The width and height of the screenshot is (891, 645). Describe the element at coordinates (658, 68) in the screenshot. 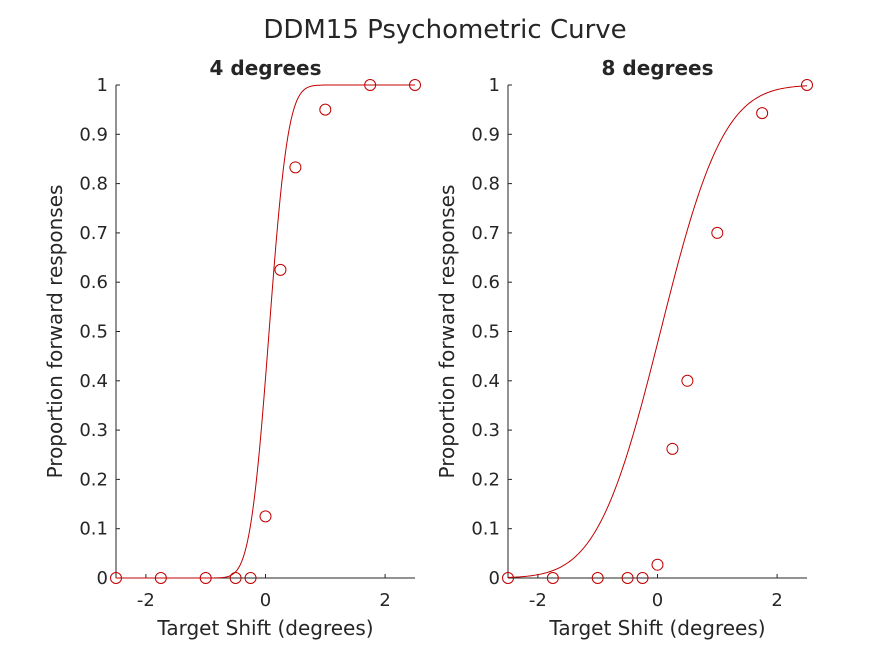

I see `subplot-title: 8 degrees` at that location.